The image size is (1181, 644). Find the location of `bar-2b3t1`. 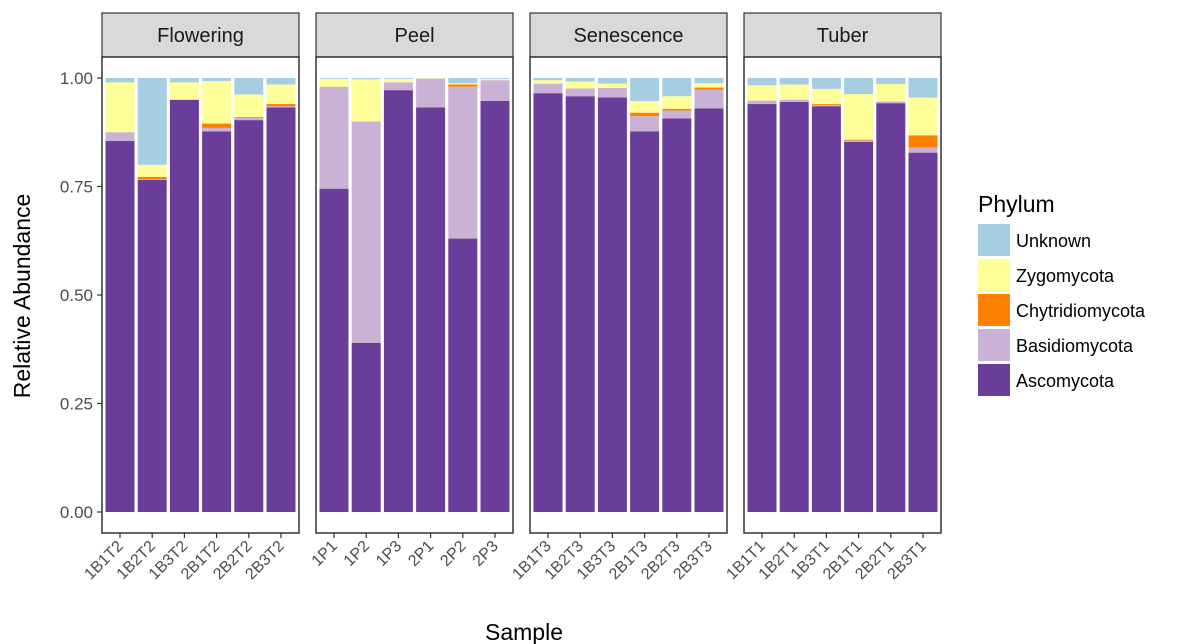

bar-2b3t1 is located at coordinates (923, 295).